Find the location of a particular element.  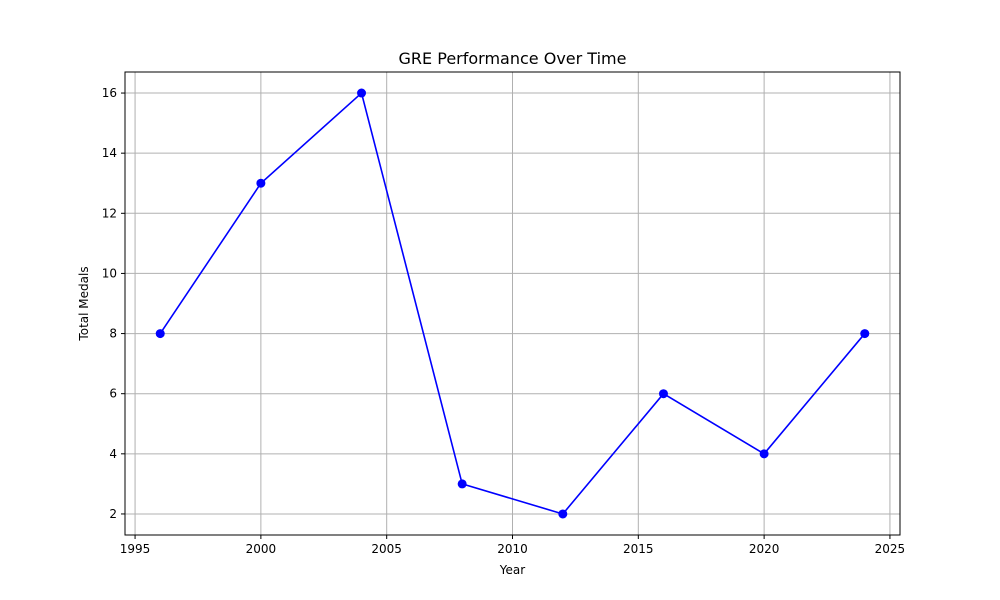

x-tick-label: 2000 is located at coordinates (261, 549).